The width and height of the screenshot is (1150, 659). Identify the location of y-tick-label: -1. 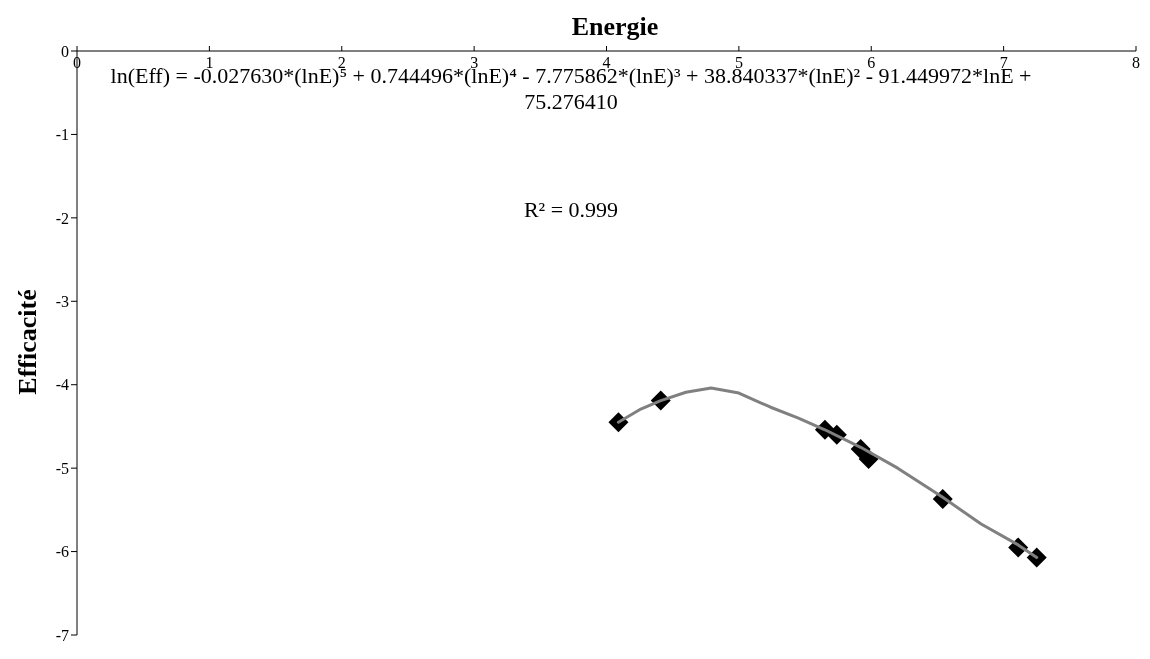
(62, 135).